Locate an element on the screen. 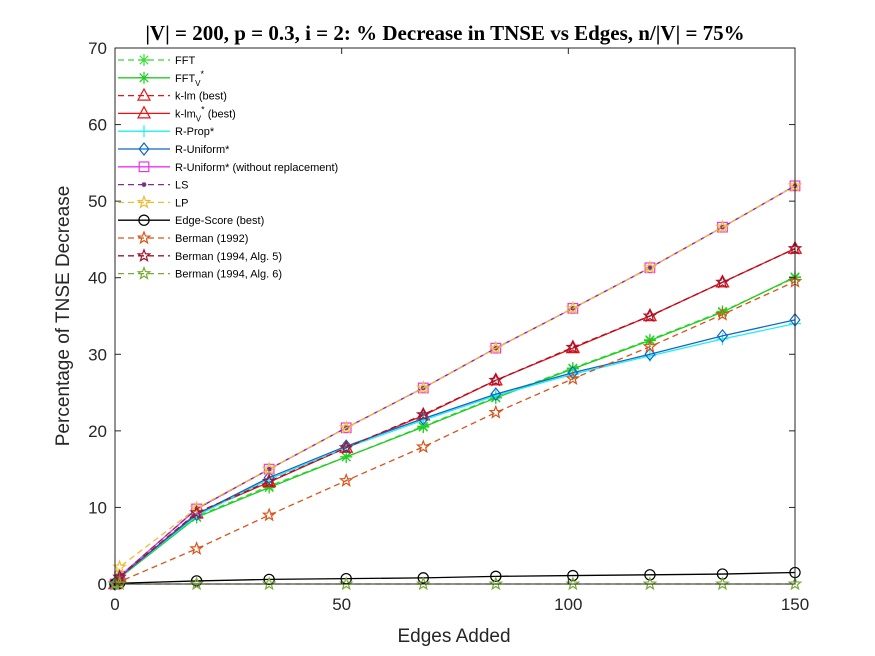  legend-label-sup-3: * is located at coordinates (203, 109).